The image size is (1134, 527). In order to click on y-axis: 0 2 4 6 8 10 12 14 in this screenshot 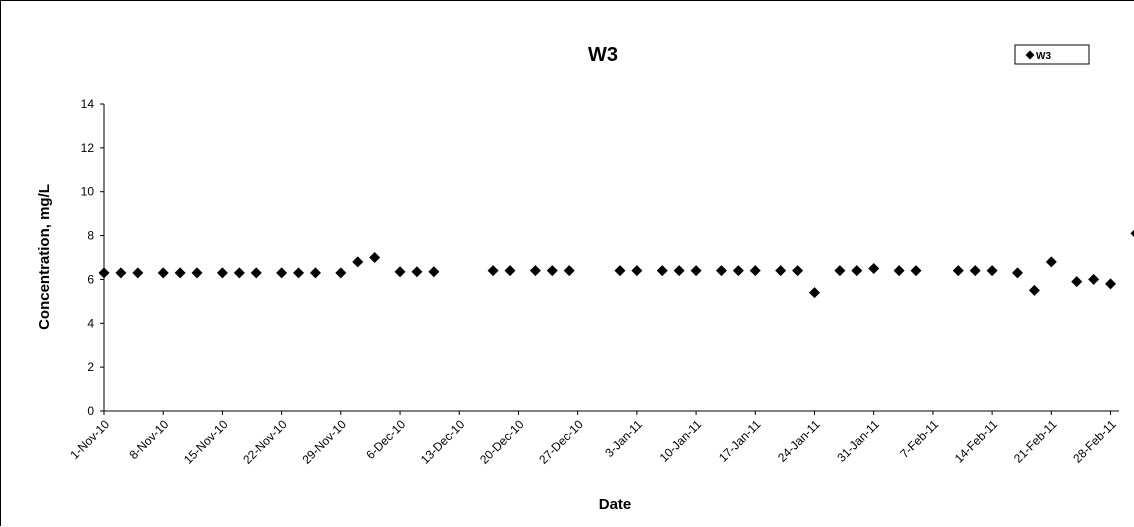, I will do `click(92, 257)`.